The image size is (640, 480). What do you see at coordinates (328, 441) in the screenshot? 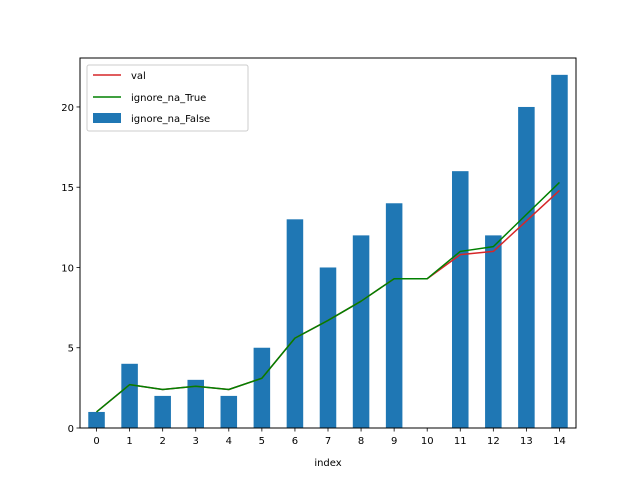
I see `x-tick-label: 7` at bounding box center [328, 441].